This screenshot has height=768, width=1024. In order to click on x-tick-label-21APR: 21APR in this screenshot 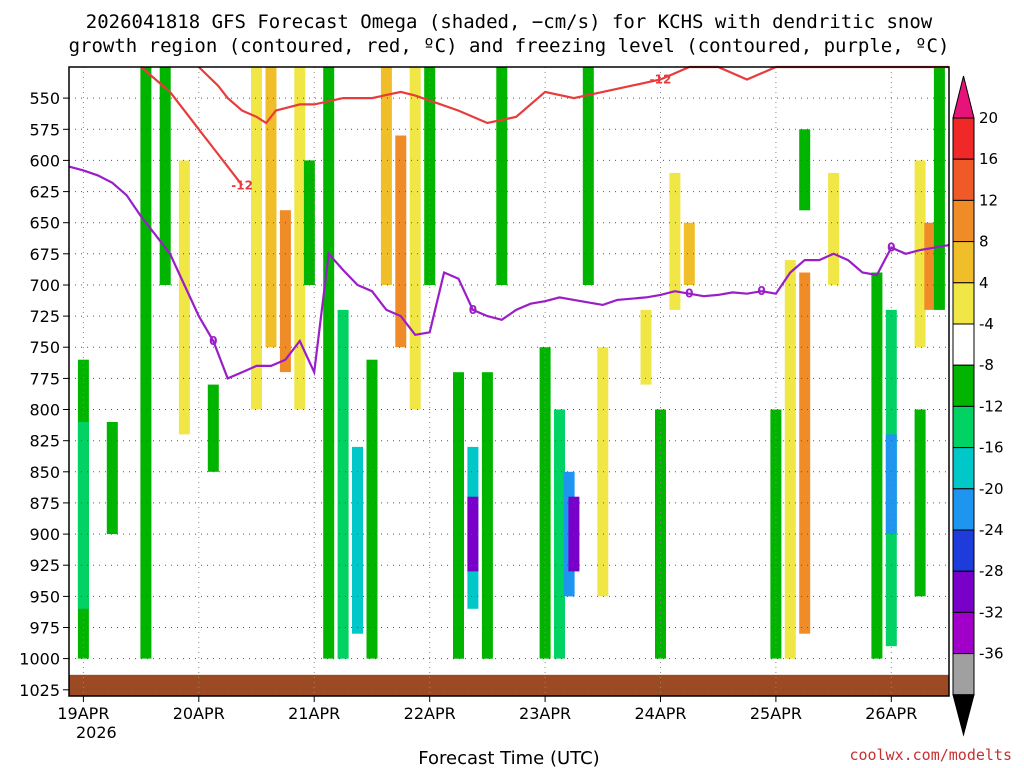, I will do `click(314, 713)`.